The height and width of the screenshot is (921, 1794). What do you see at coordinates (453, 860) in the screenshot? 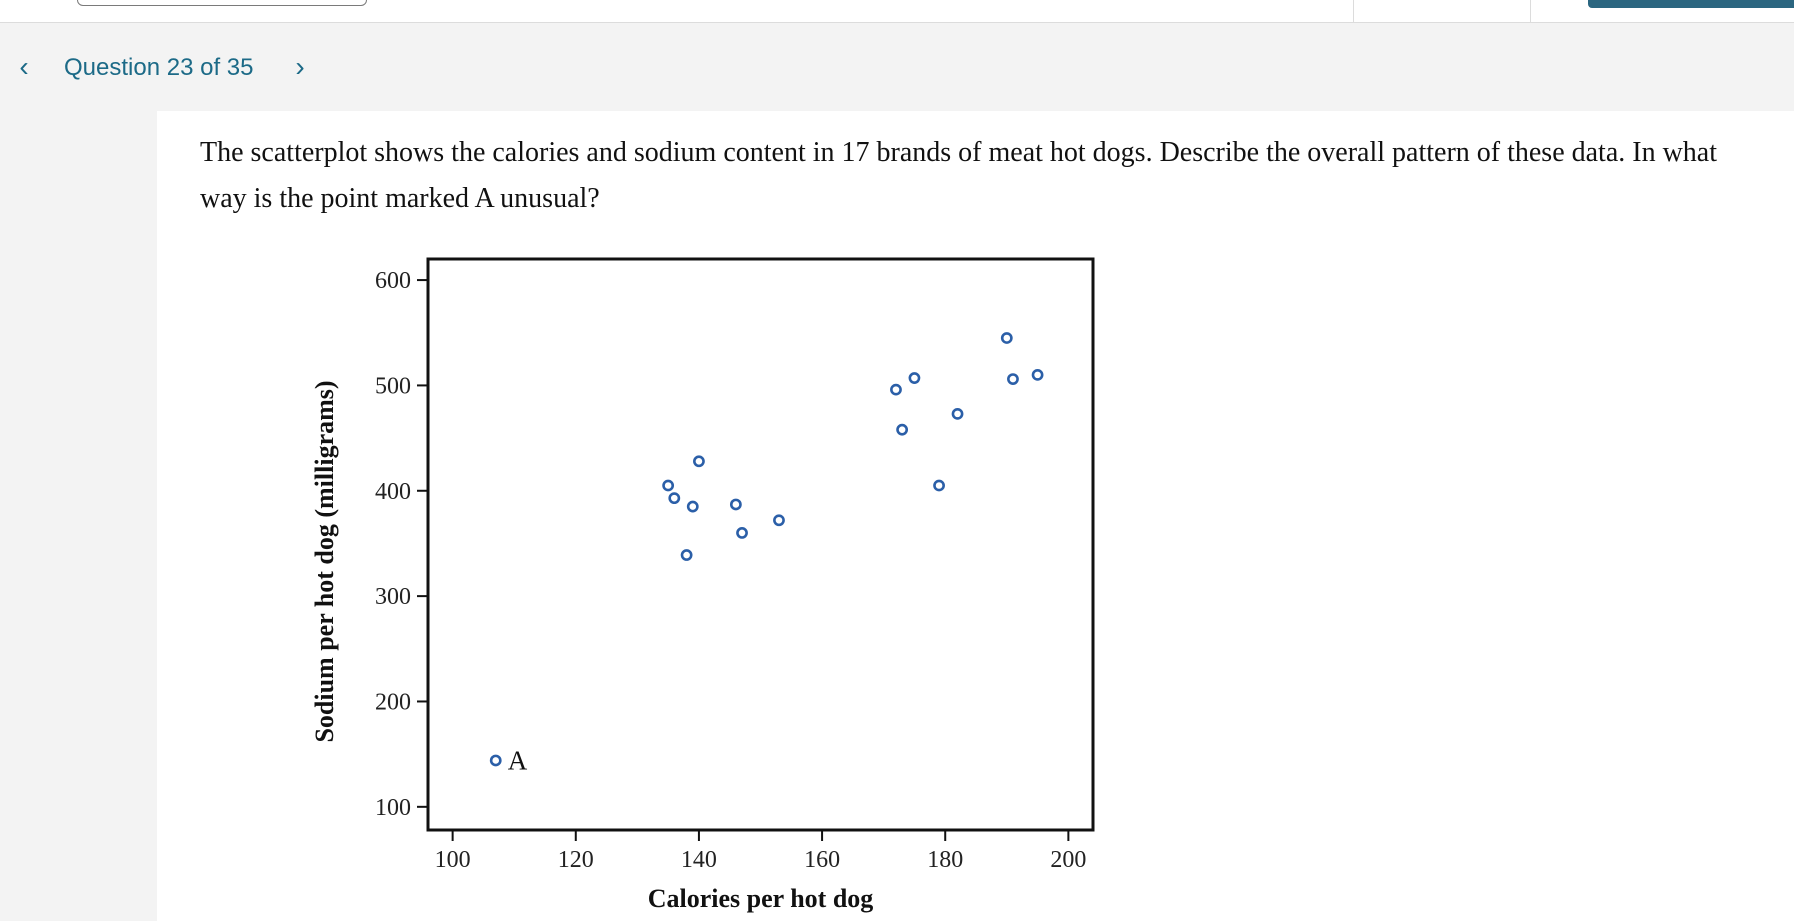
I see `x-tick-label: 100` at bounding box center [453, 860].